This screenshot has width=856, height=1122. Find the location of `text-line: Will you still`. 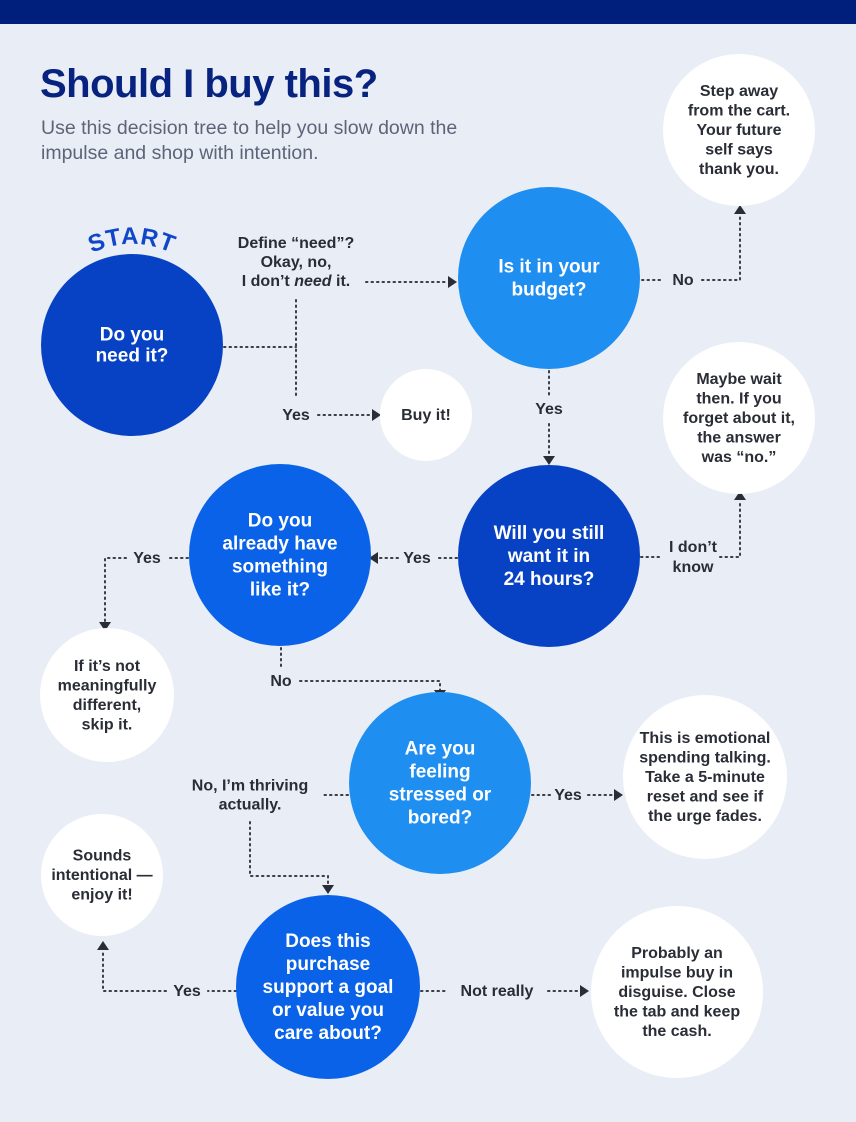

text-line: Will you still is located at coordinates (549, 533).